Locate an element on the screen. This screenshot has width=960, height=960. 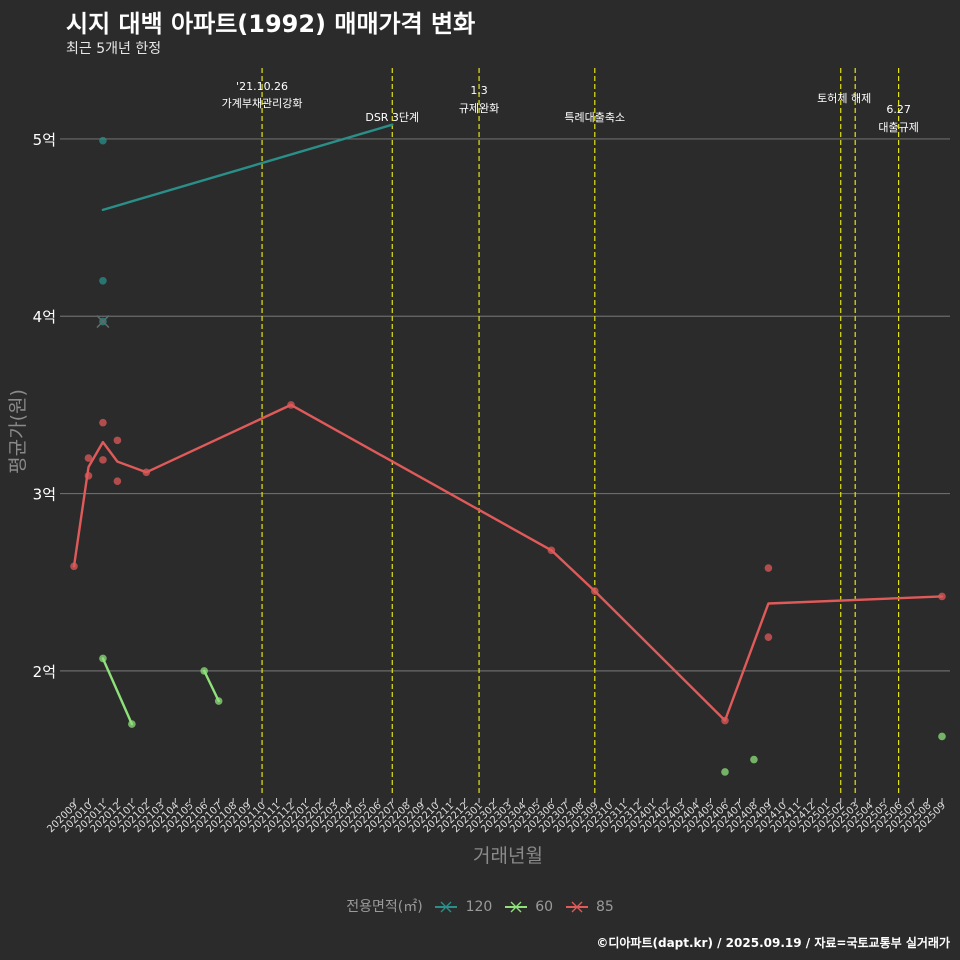
legend-label-85: 85 is located at coordinates (604, 907).